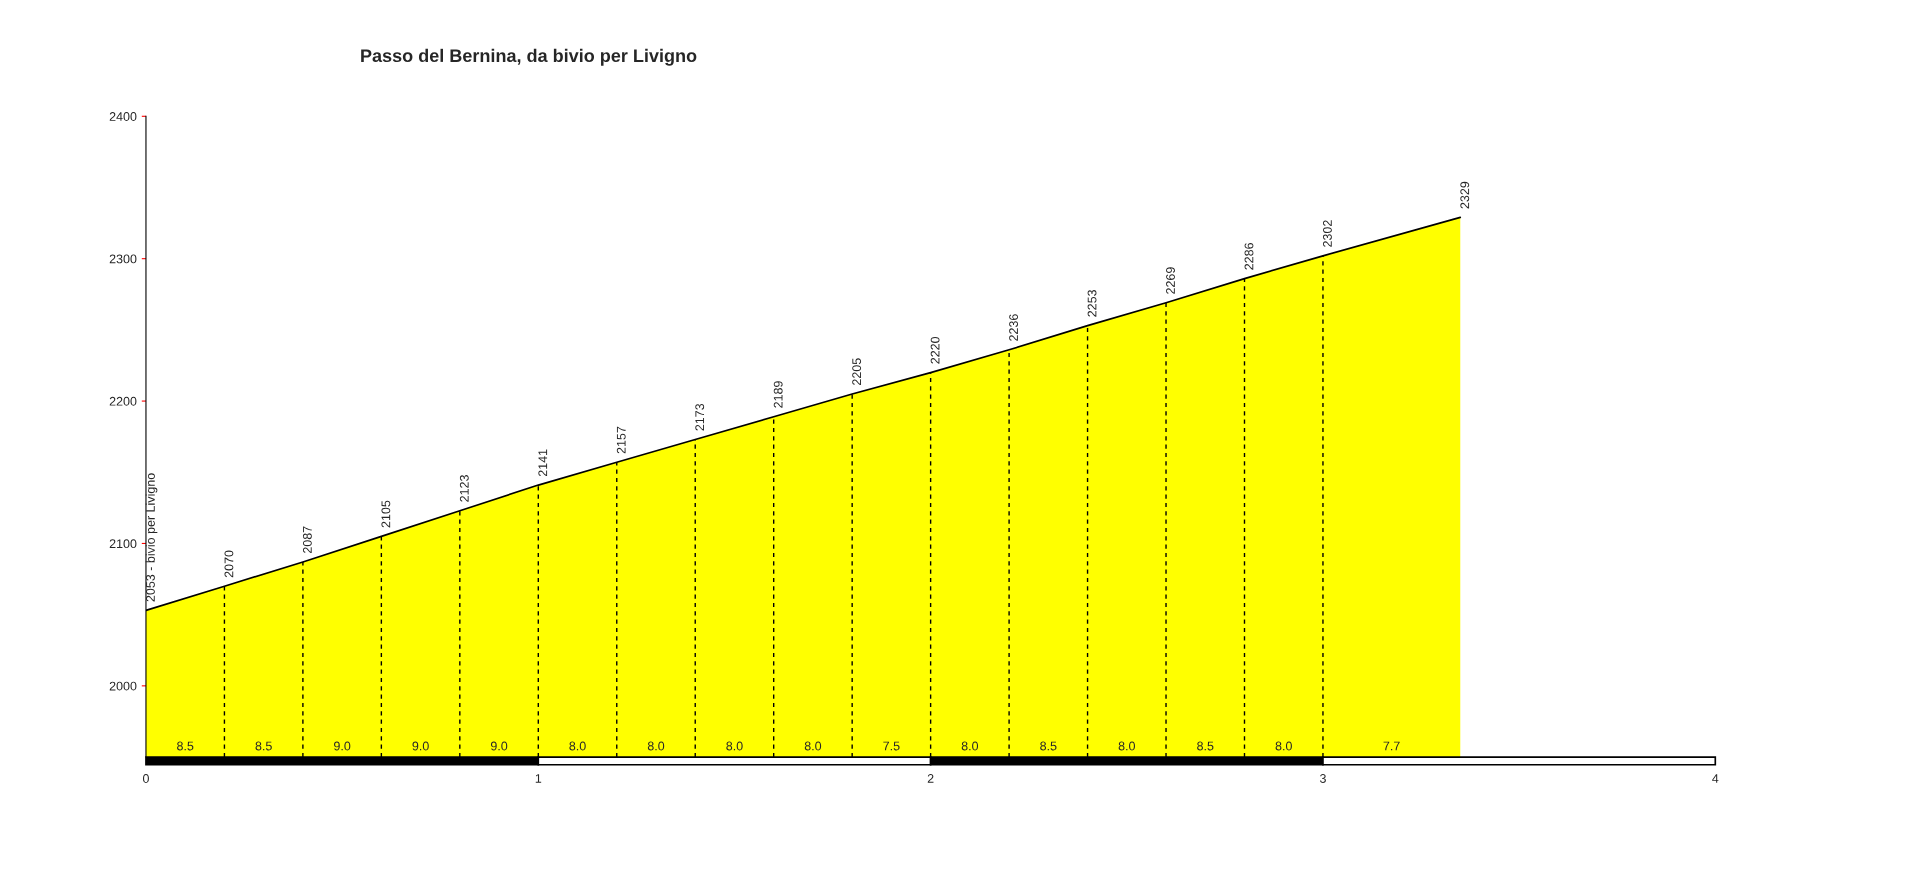 Image resolution: width=1908 pixels, height=881 pixels. Describe the element at coordinates (229, 564) in the screenshot. I see `data-label: 2070` at that location.